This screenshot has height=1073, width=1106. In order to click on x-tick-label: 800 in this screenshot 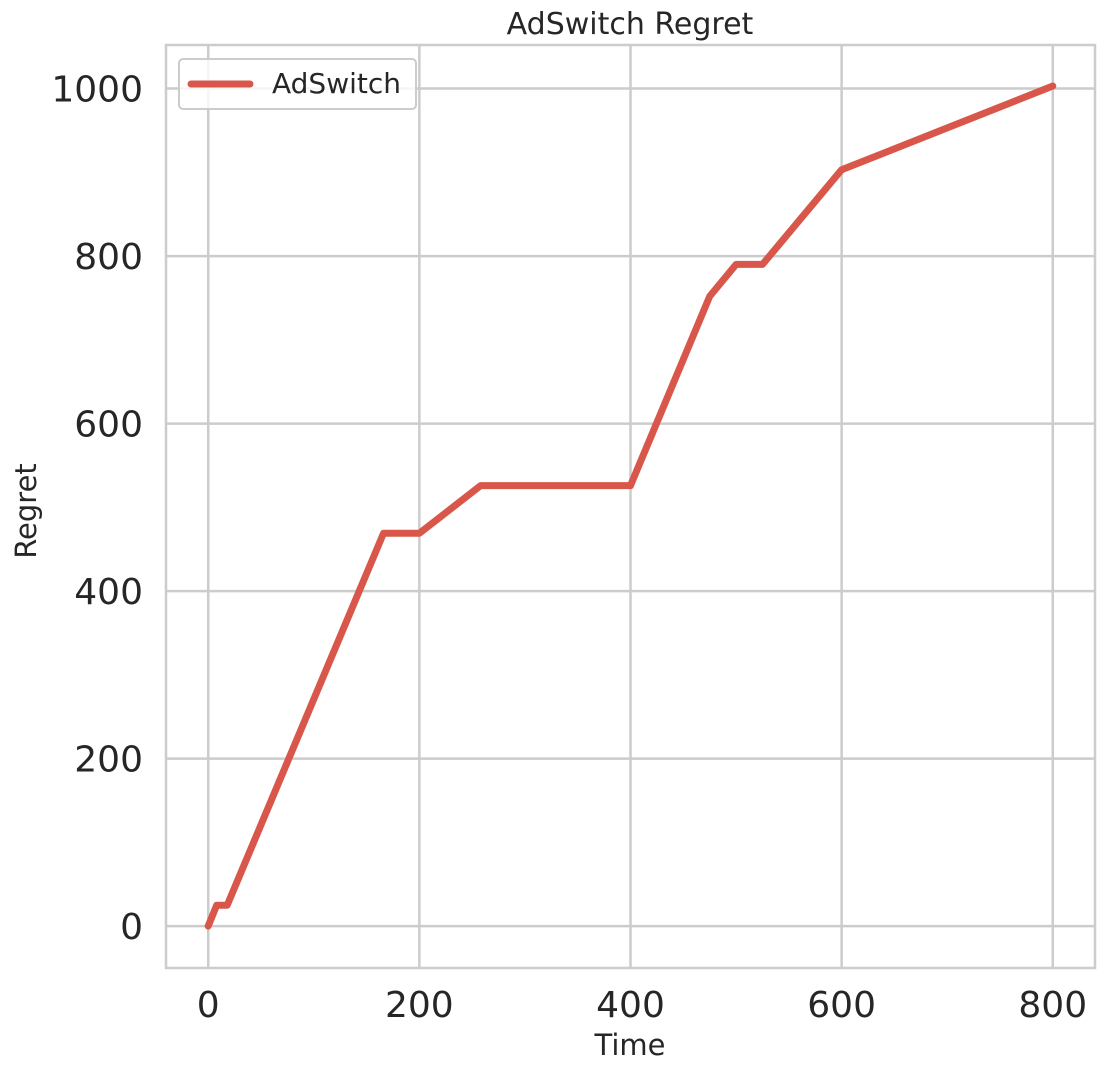, I will do `click(1052, 1005)`.